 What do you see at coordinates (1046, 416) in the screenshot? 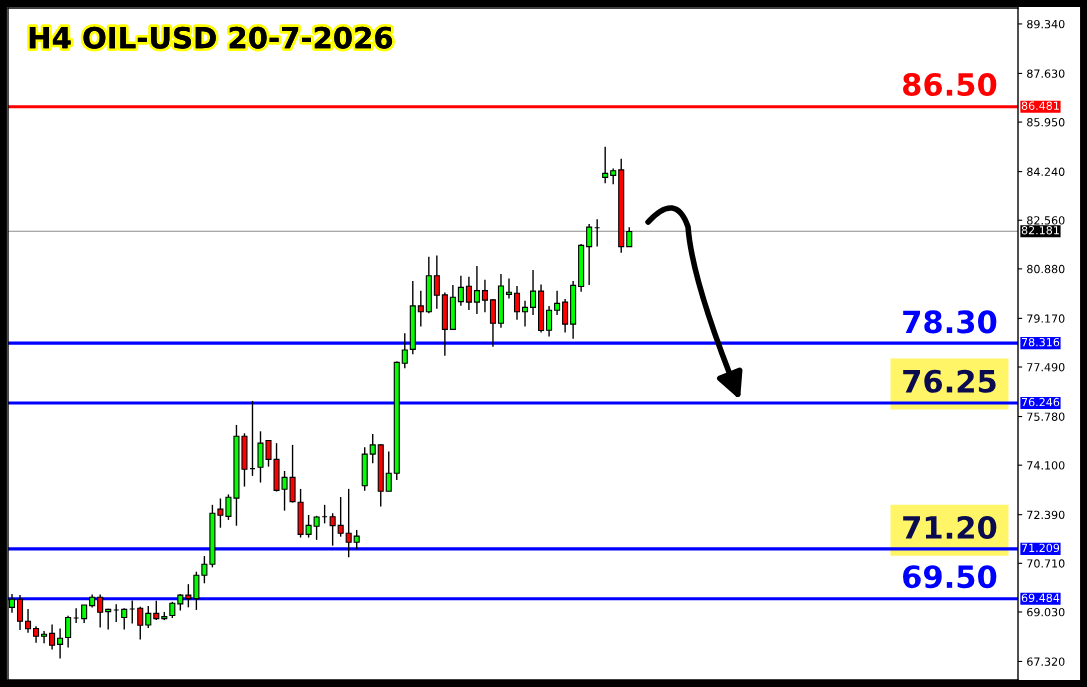
I see `y-tick-label: 75.780` at bounding box center [1046, 416].